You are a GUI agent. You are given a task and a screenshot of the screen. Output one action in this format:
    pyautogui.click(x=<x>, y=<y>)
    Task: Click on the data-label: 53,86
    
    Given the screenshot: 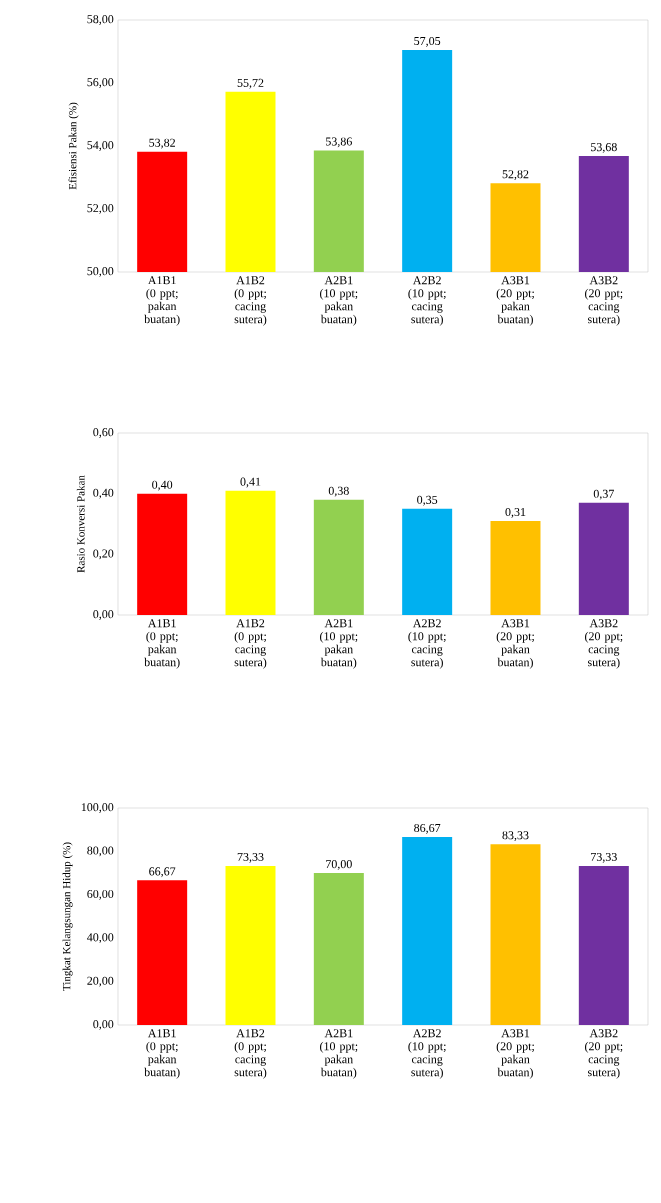 What is the action you would take?
    pyautogui.click(x=339, y=142)
    